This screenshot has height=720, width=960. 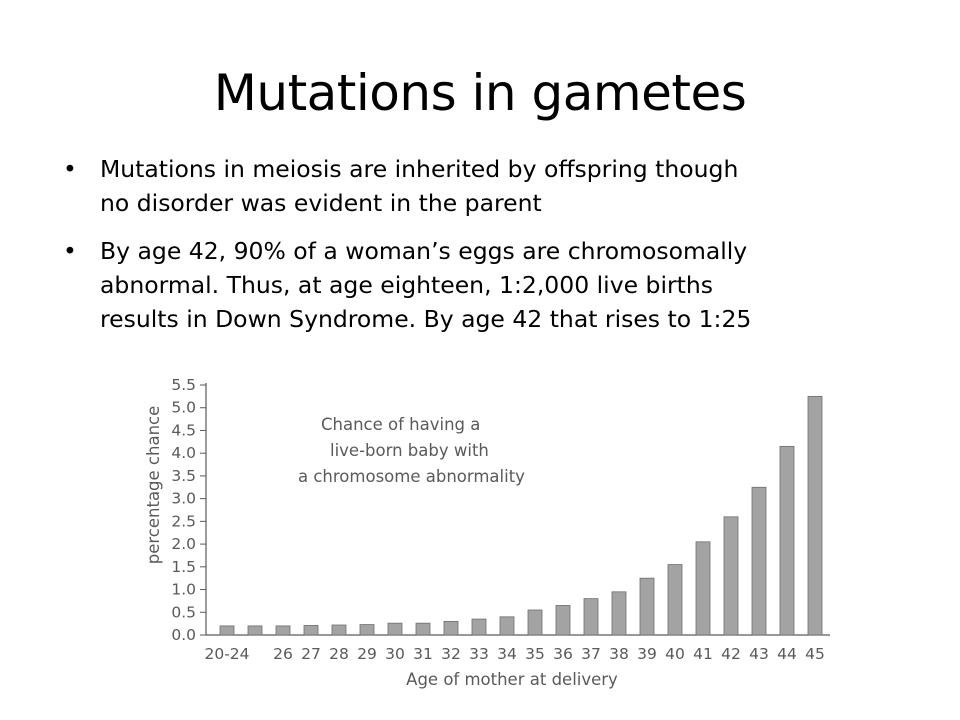 I want to click on y-tick-label: 4.0, so click(x=183, y=453).